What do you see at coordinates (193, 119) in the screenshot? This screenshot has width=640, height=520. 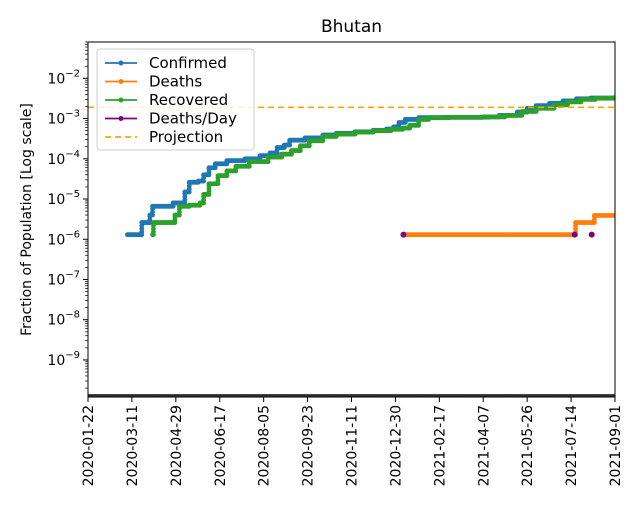 I see `legend-label: Deaths/Day` at bounding box center [193, 119].